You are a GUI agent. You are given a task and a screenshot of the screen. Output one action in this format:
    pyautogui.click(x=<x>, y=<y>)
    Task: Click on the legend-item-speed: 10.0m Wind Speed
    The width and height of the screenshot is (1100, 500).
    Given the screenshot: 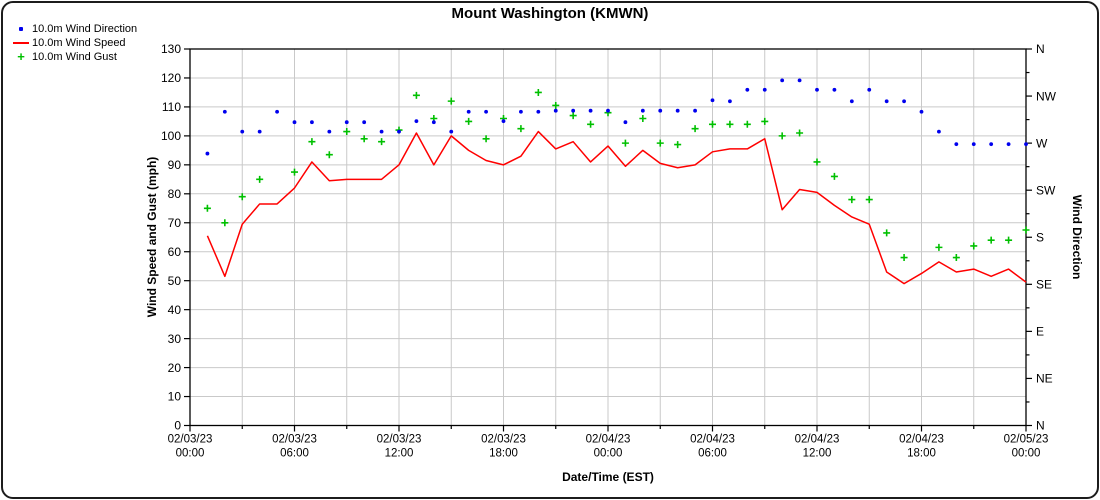 What is the action you would take?
    pyautogui.click(x=73, y=43)
    